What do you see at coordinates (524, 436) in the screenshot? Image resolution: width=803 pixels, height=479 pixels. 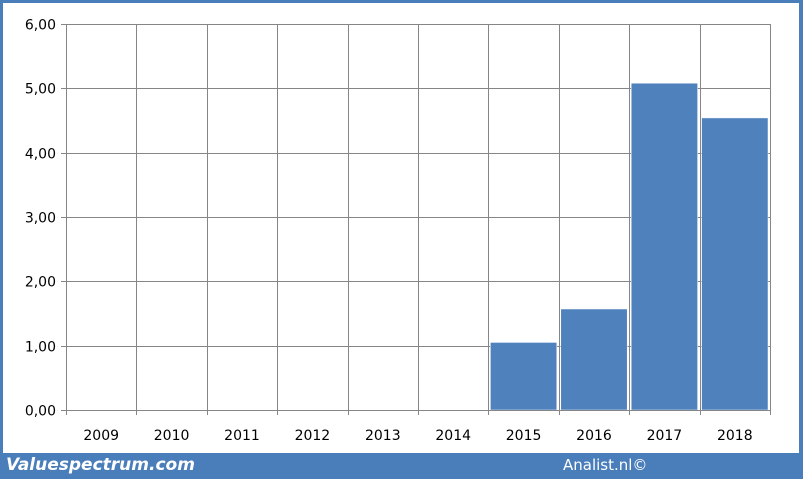 I see `x-tick-label: 2015` at bounding box center [524, 436].